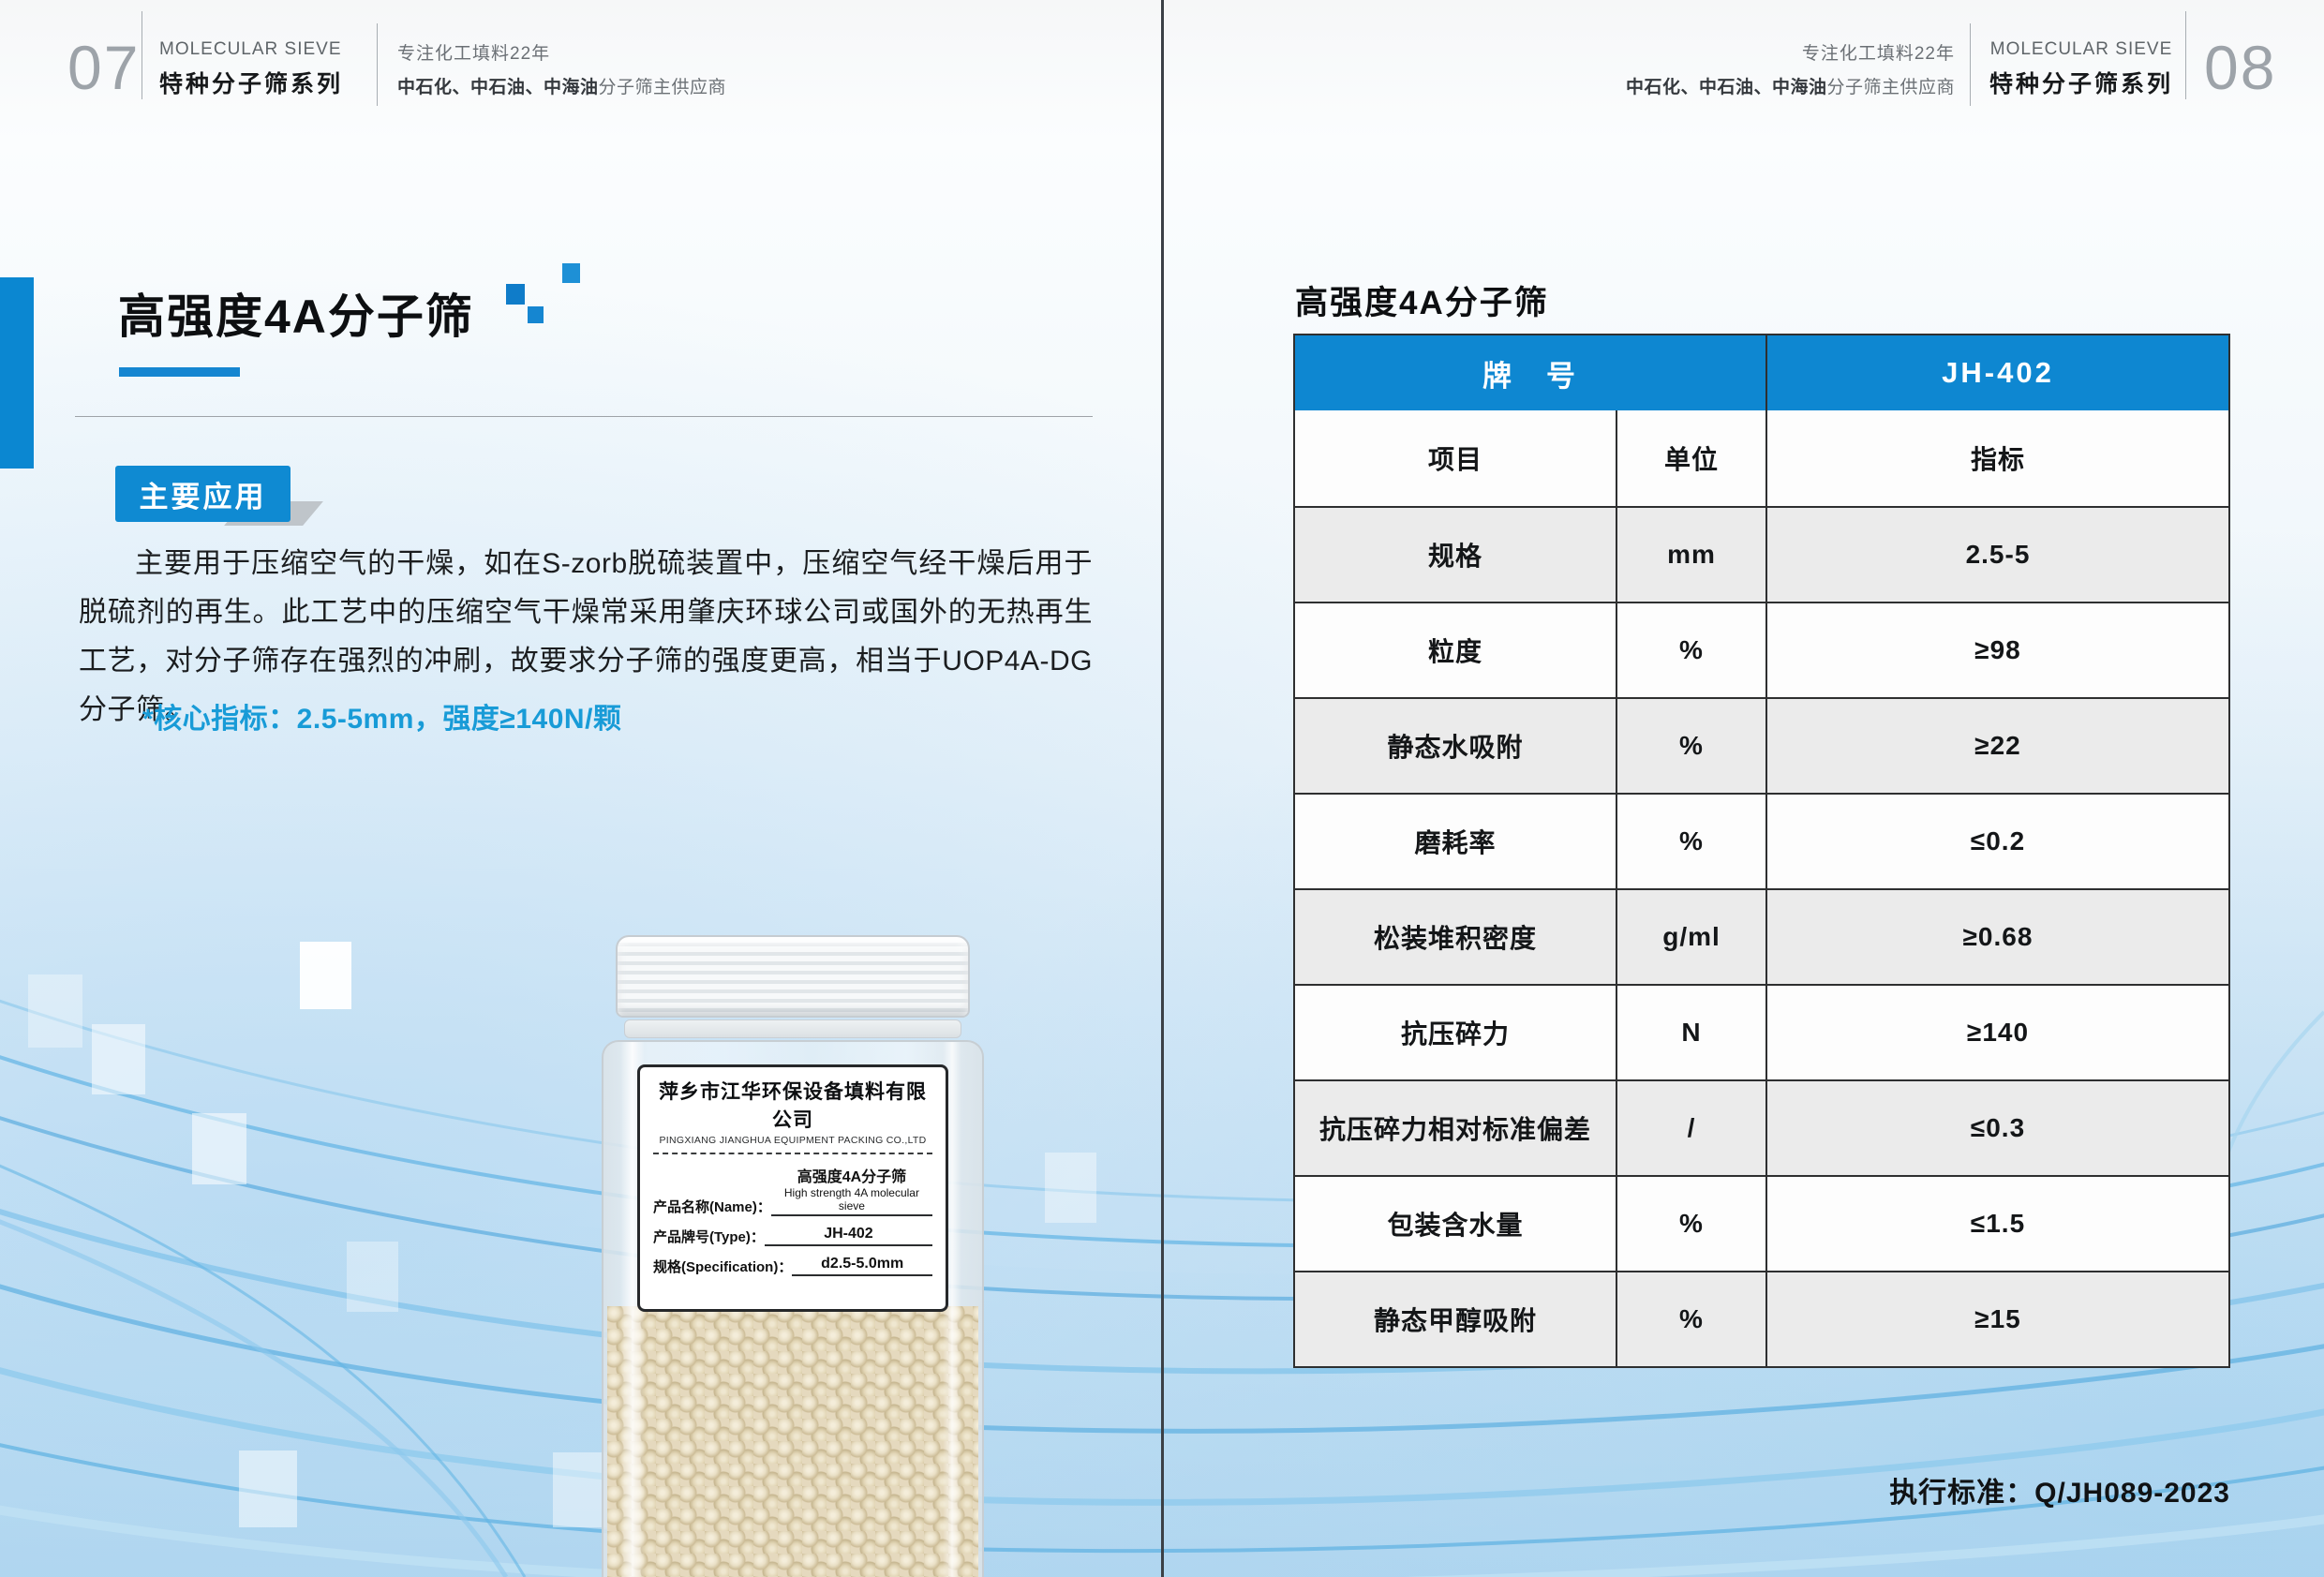 The height and width of the screenshot is (1577, 2324). I want to click on cell-unit: N, so click(1692, 1033).